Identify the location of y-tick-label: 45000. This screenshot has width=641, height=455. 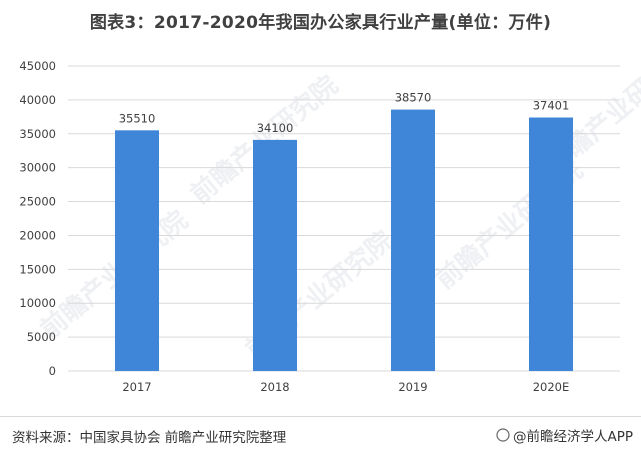
(37, 66).